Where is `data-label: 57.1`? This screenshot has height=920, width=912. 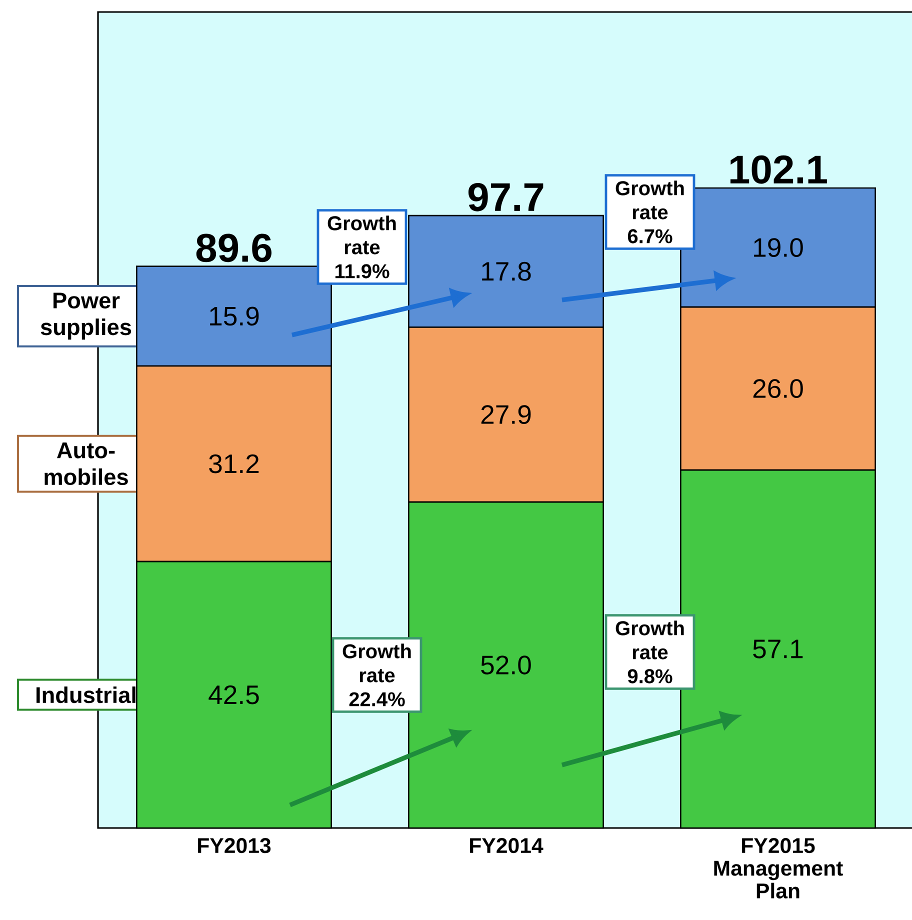 data-label: 57.1 is located at coordinates (778, 649).